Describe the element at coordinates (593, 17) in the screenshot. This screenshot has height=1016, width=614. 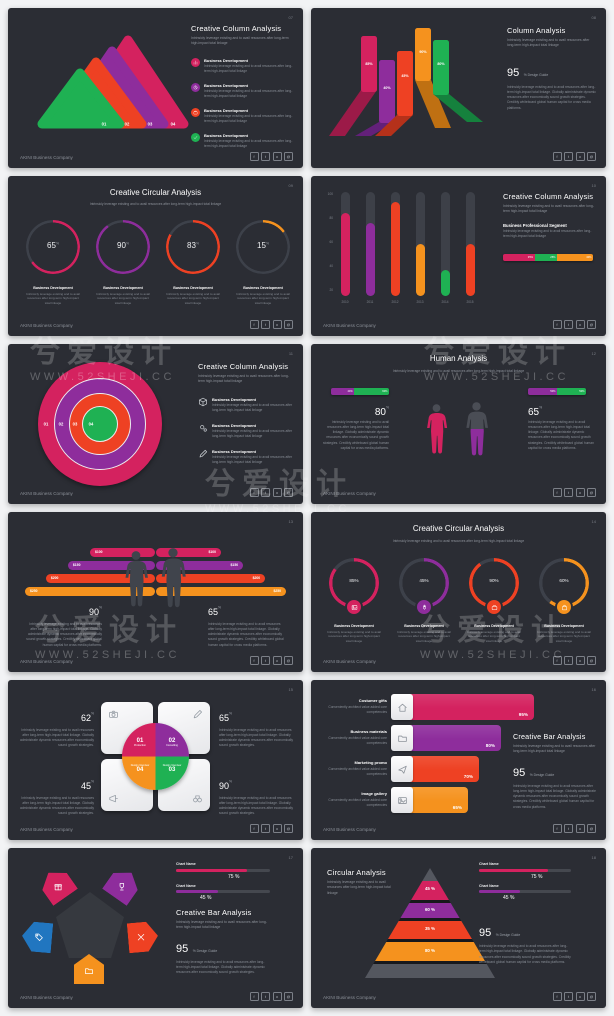
I see `page-number: 08` at that location.